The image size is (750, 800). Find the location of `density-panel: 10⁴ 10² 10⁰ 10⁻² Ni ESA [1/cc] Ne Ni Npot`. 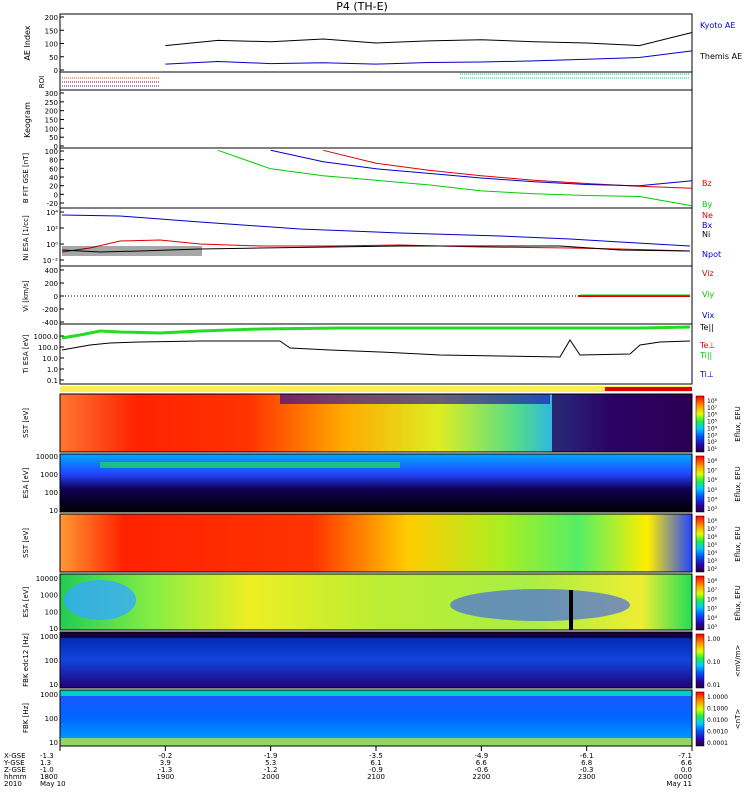

density-panel: 10⁴ 10² 10⁰ 10⁻² Ni ESA [1/cc] Ne Ni Npot is located at coordinates (371, 237).